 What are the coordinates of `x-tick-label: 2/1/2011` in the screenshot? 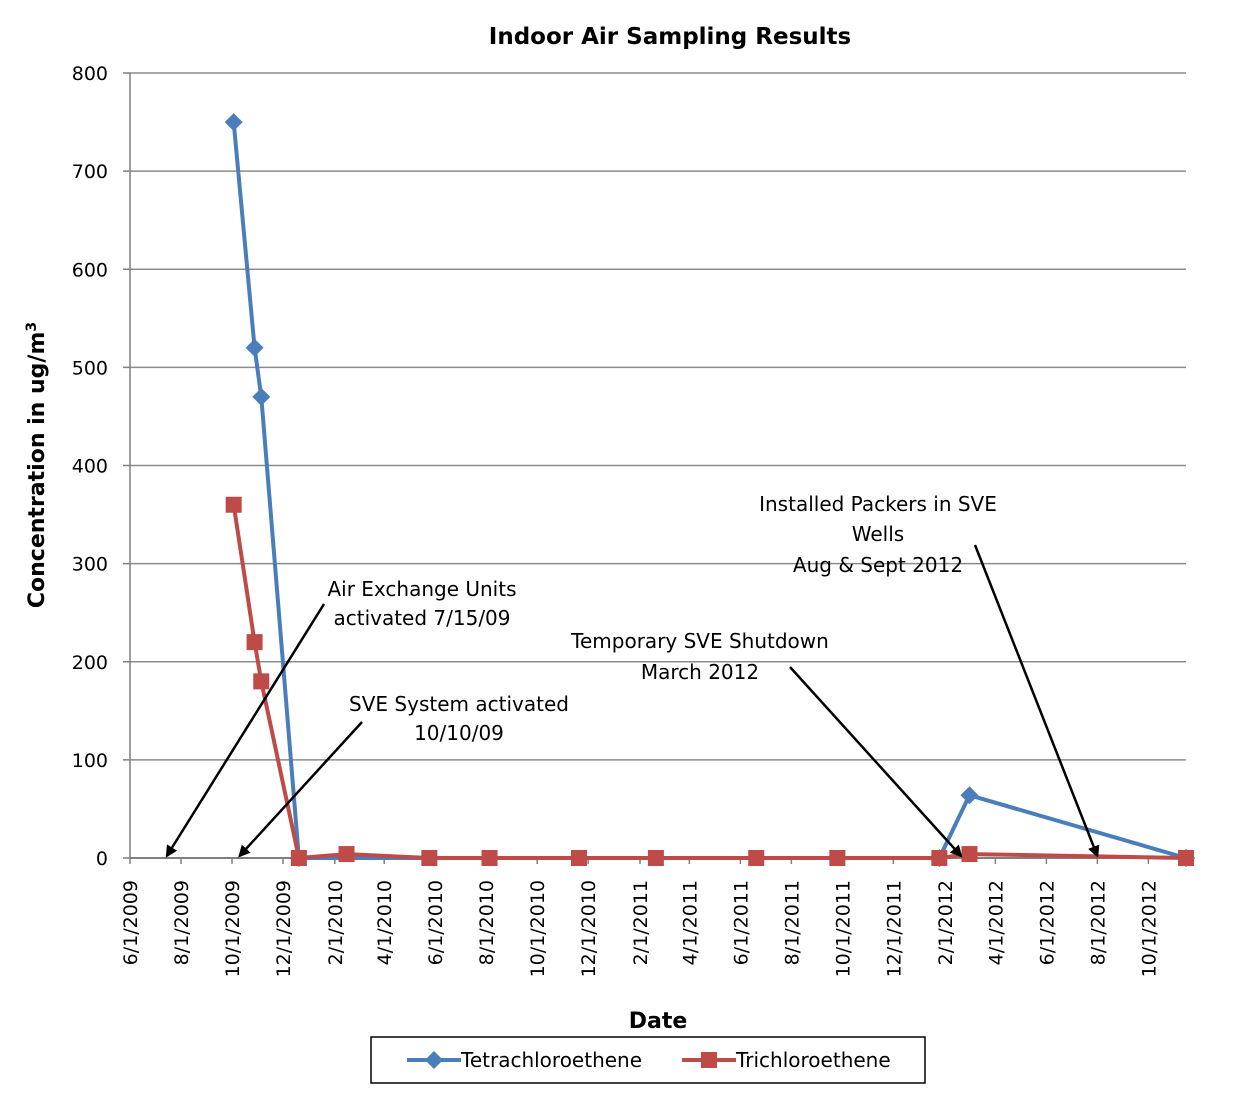 It's located at (641, 922).